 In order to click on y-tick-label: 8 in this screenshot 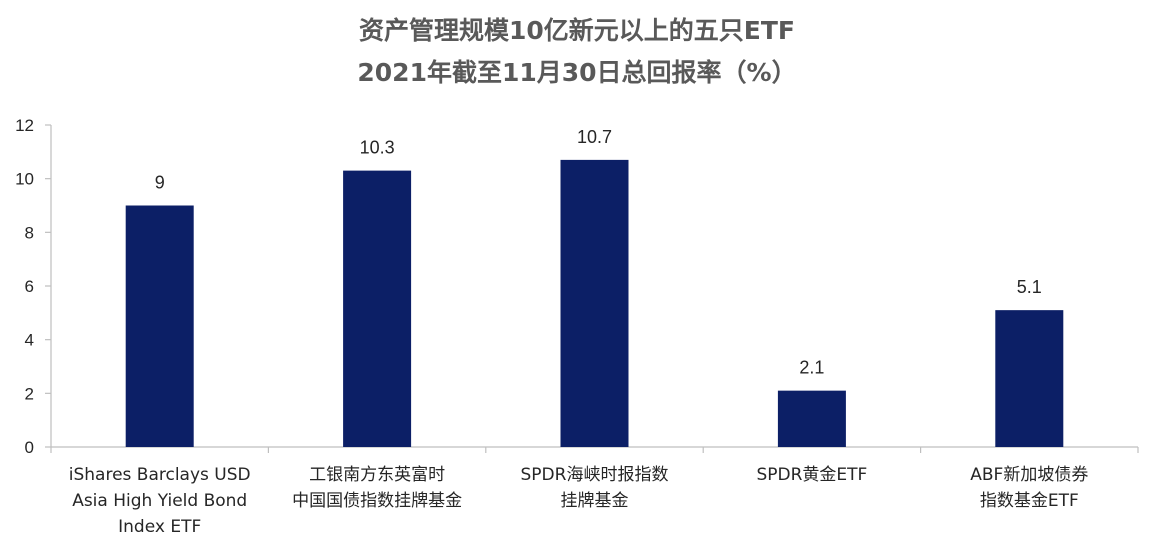, I will do `click(29, 232)`.